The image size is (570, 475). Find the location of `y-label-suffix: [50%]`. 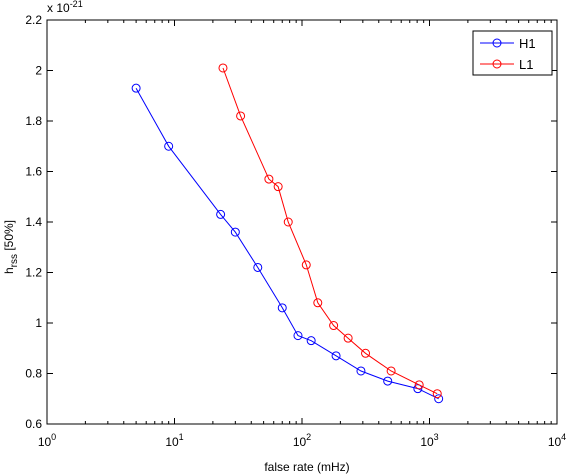

y-label-suffix: [50%] is located at coordinates (9, 237).